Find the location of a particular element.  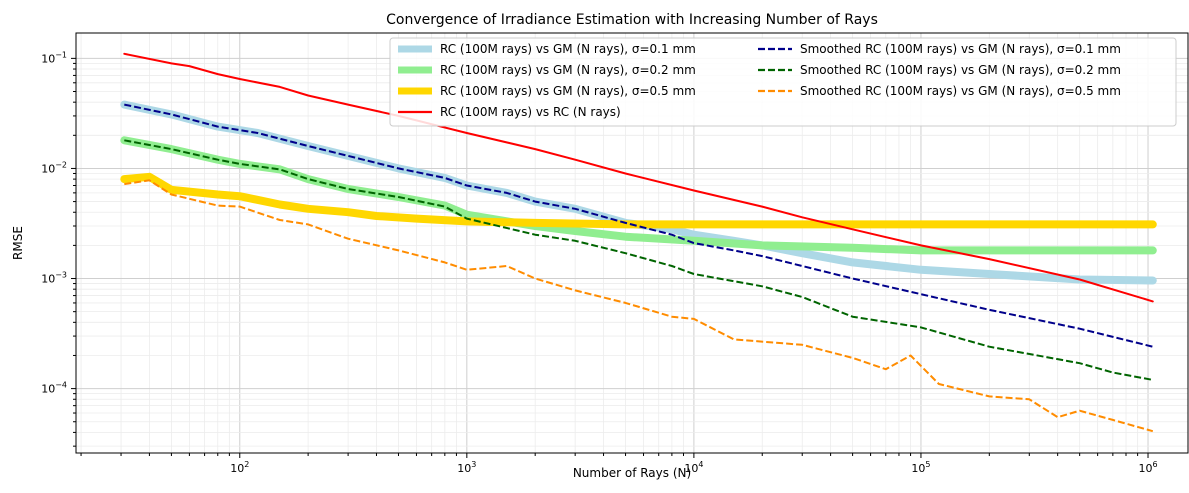

legend-label: RC (100M rays) vs GM (N rays), σ=0.5 mm is located at coordinates (568, 91).